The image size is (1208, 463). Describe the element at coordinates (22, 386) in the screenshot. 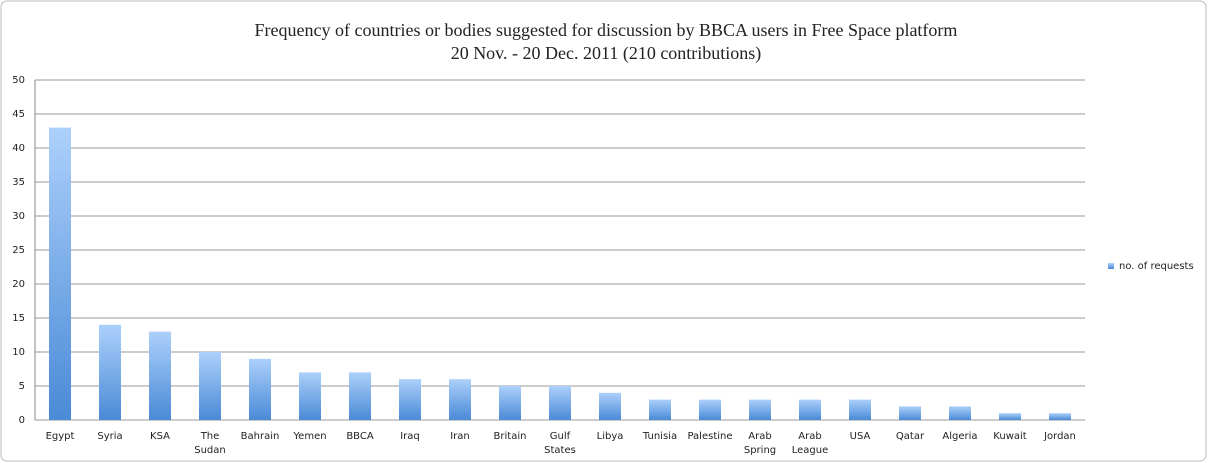

I see `y-tick-label: 5` at that location.